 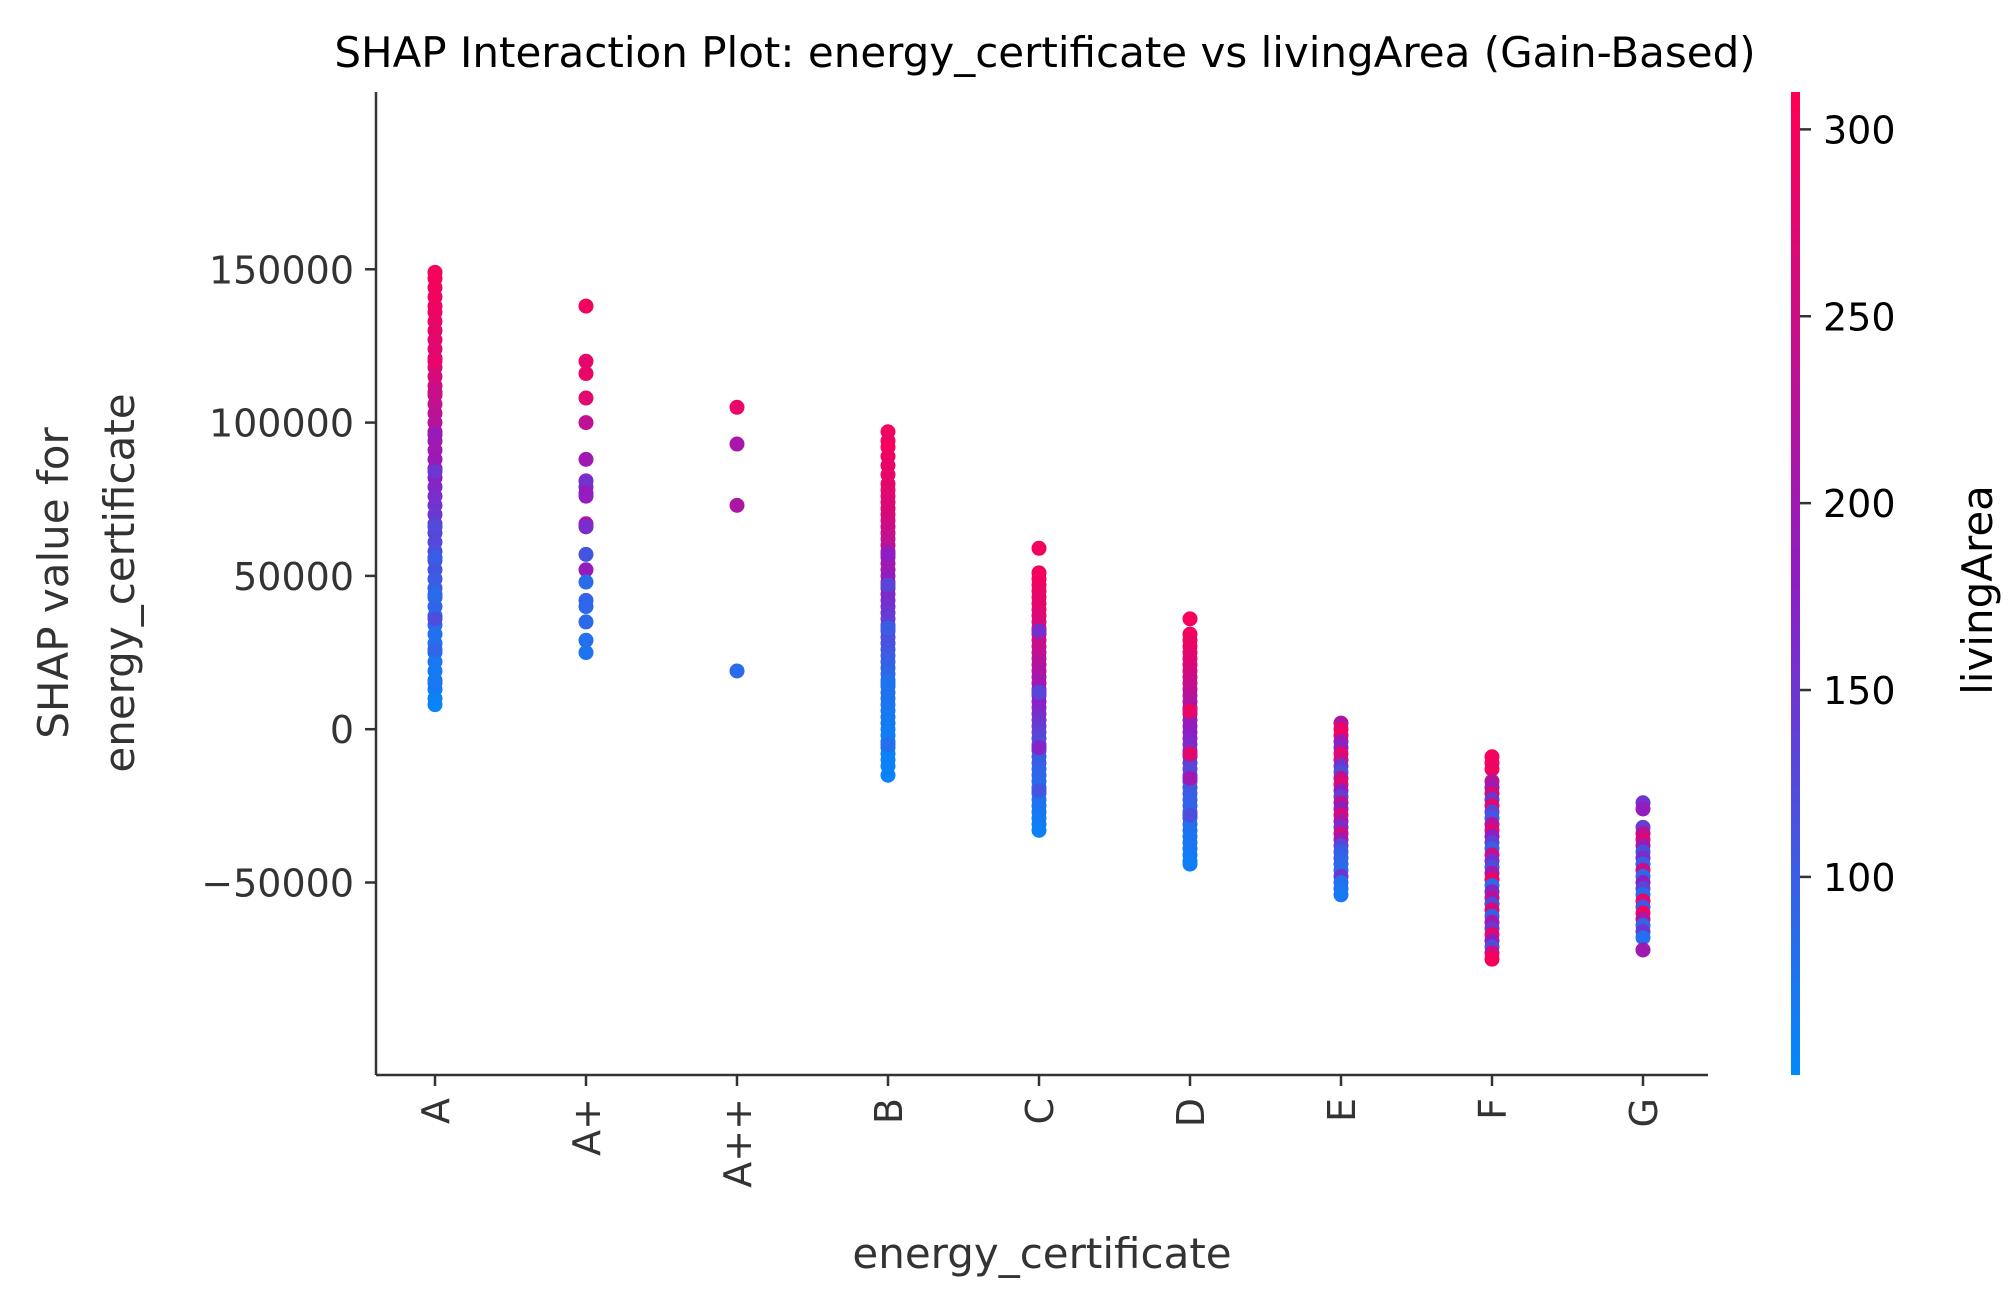 I want to click on x-axis-label: energy_certificate, so click(x=1041, y=1253).